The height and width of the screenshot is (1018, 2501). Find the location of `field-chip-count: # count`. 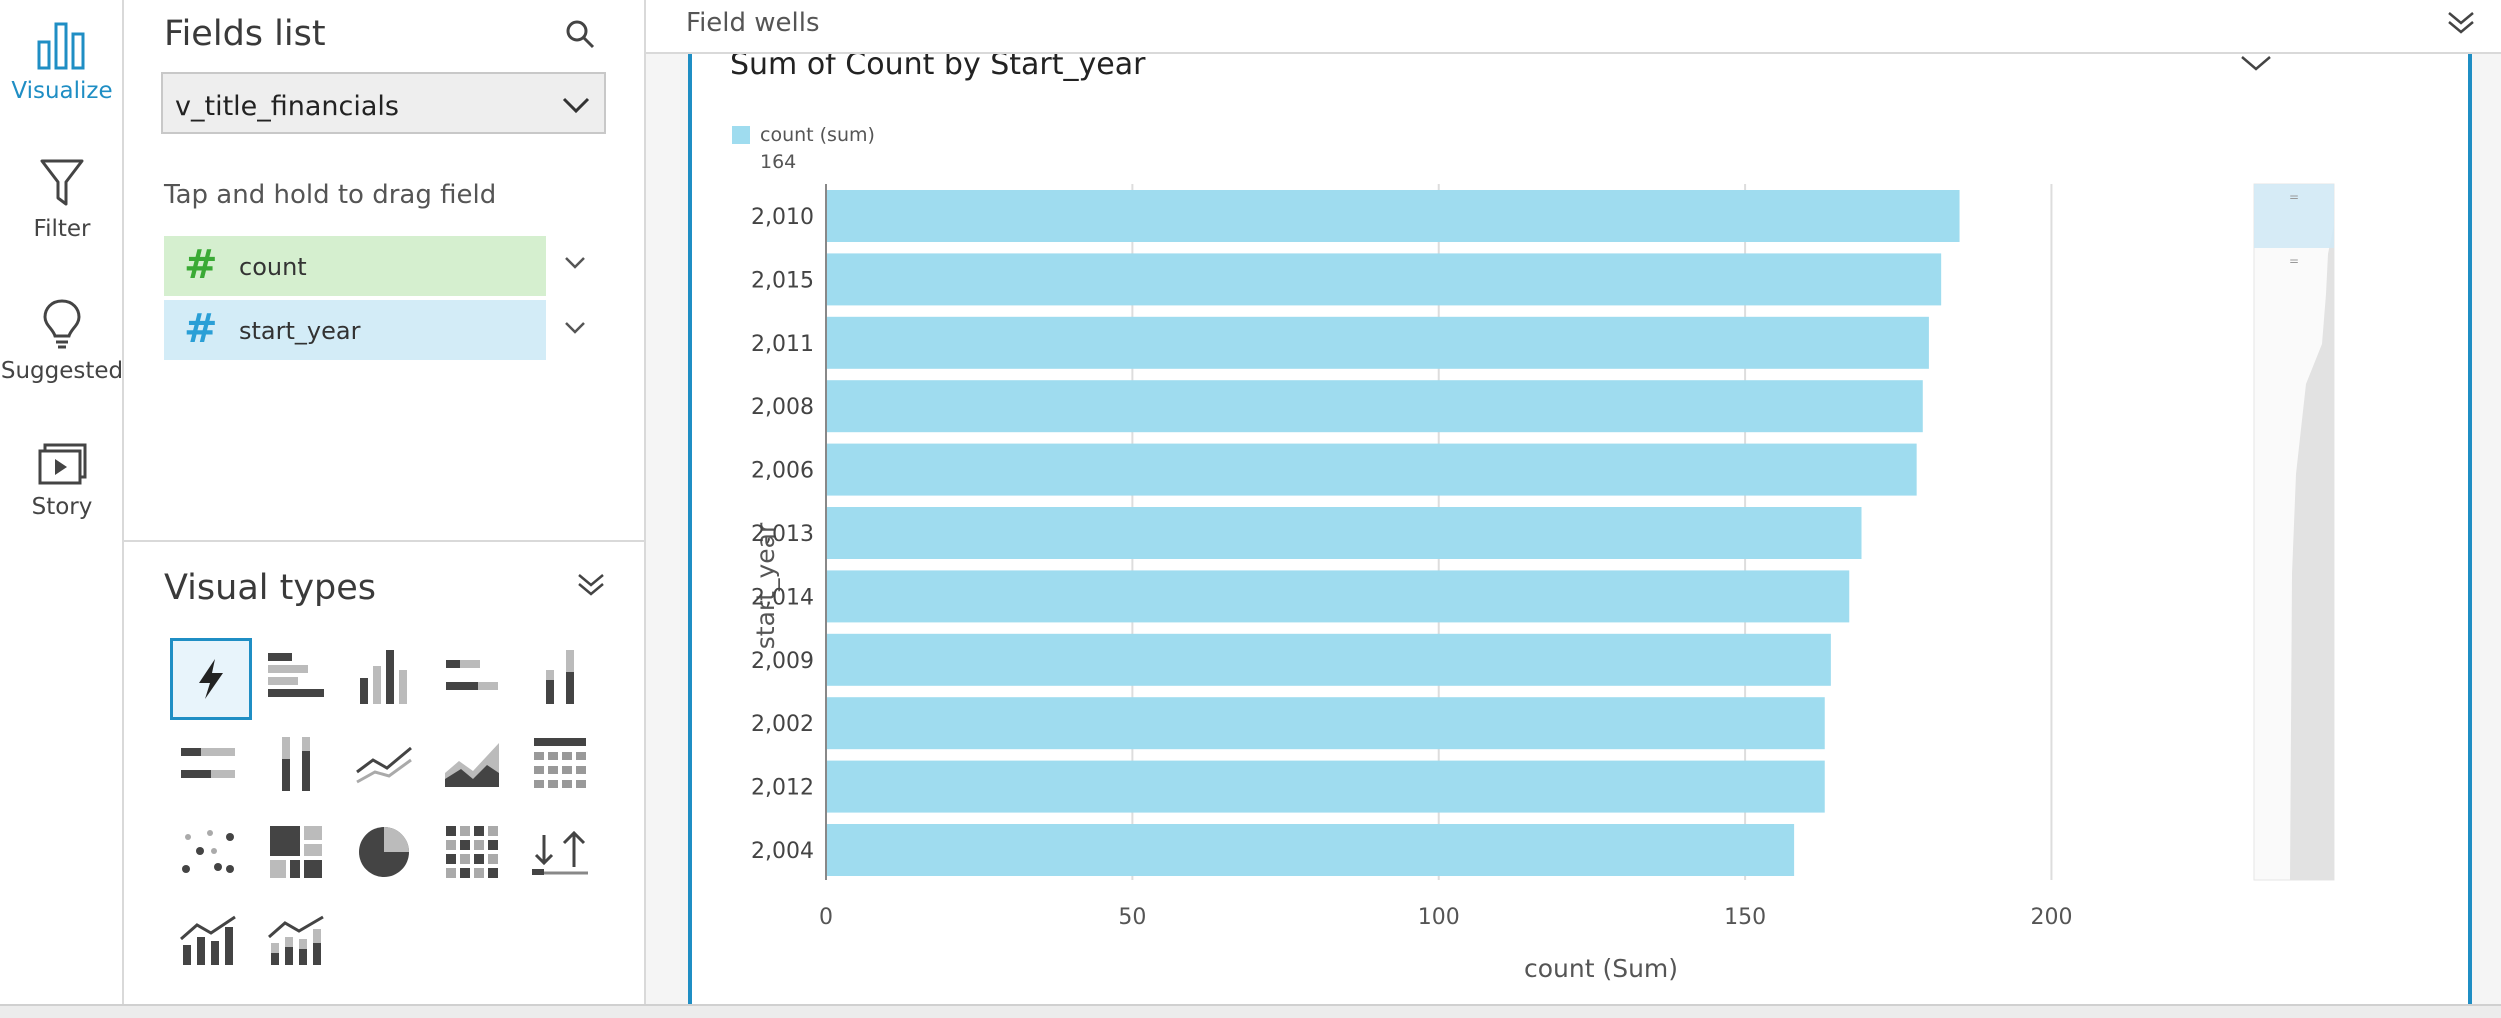

field-chip-count: # count is located at coordinates (355, 266).